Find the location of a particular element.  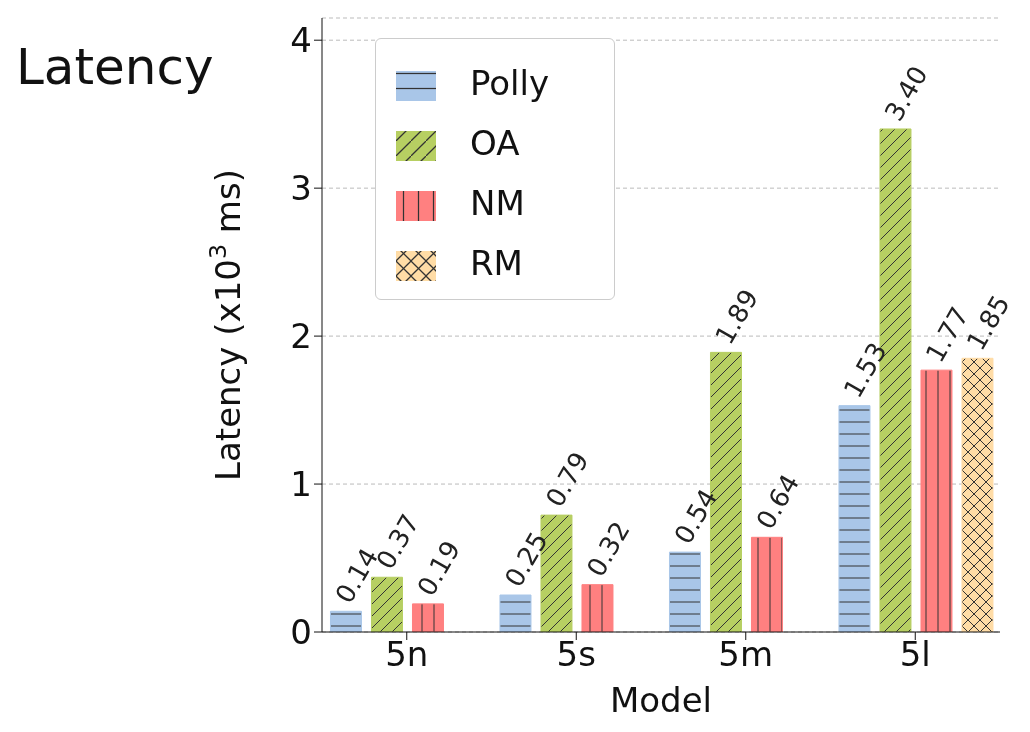

x-axis-title: Model is located at coordinates (661, 700).